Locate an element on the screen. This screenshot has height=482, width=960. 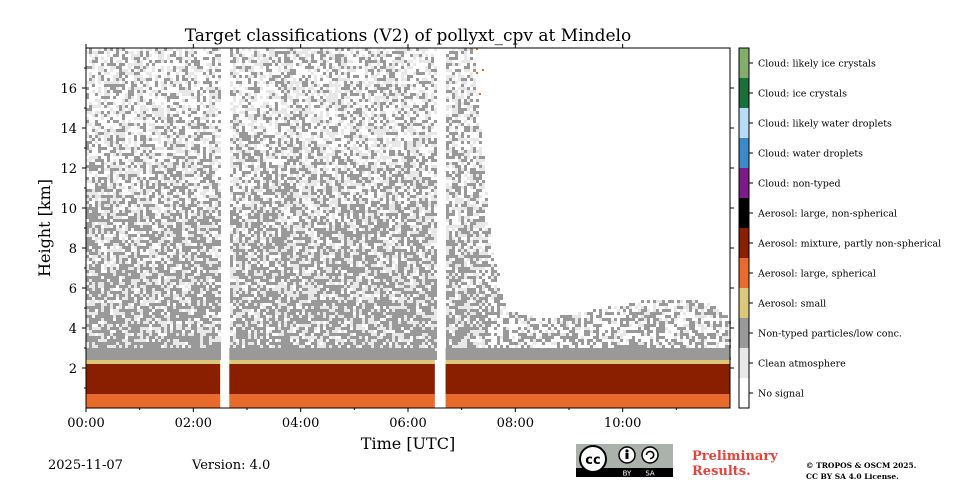
sa-icon is located at coordinates (650, 455).